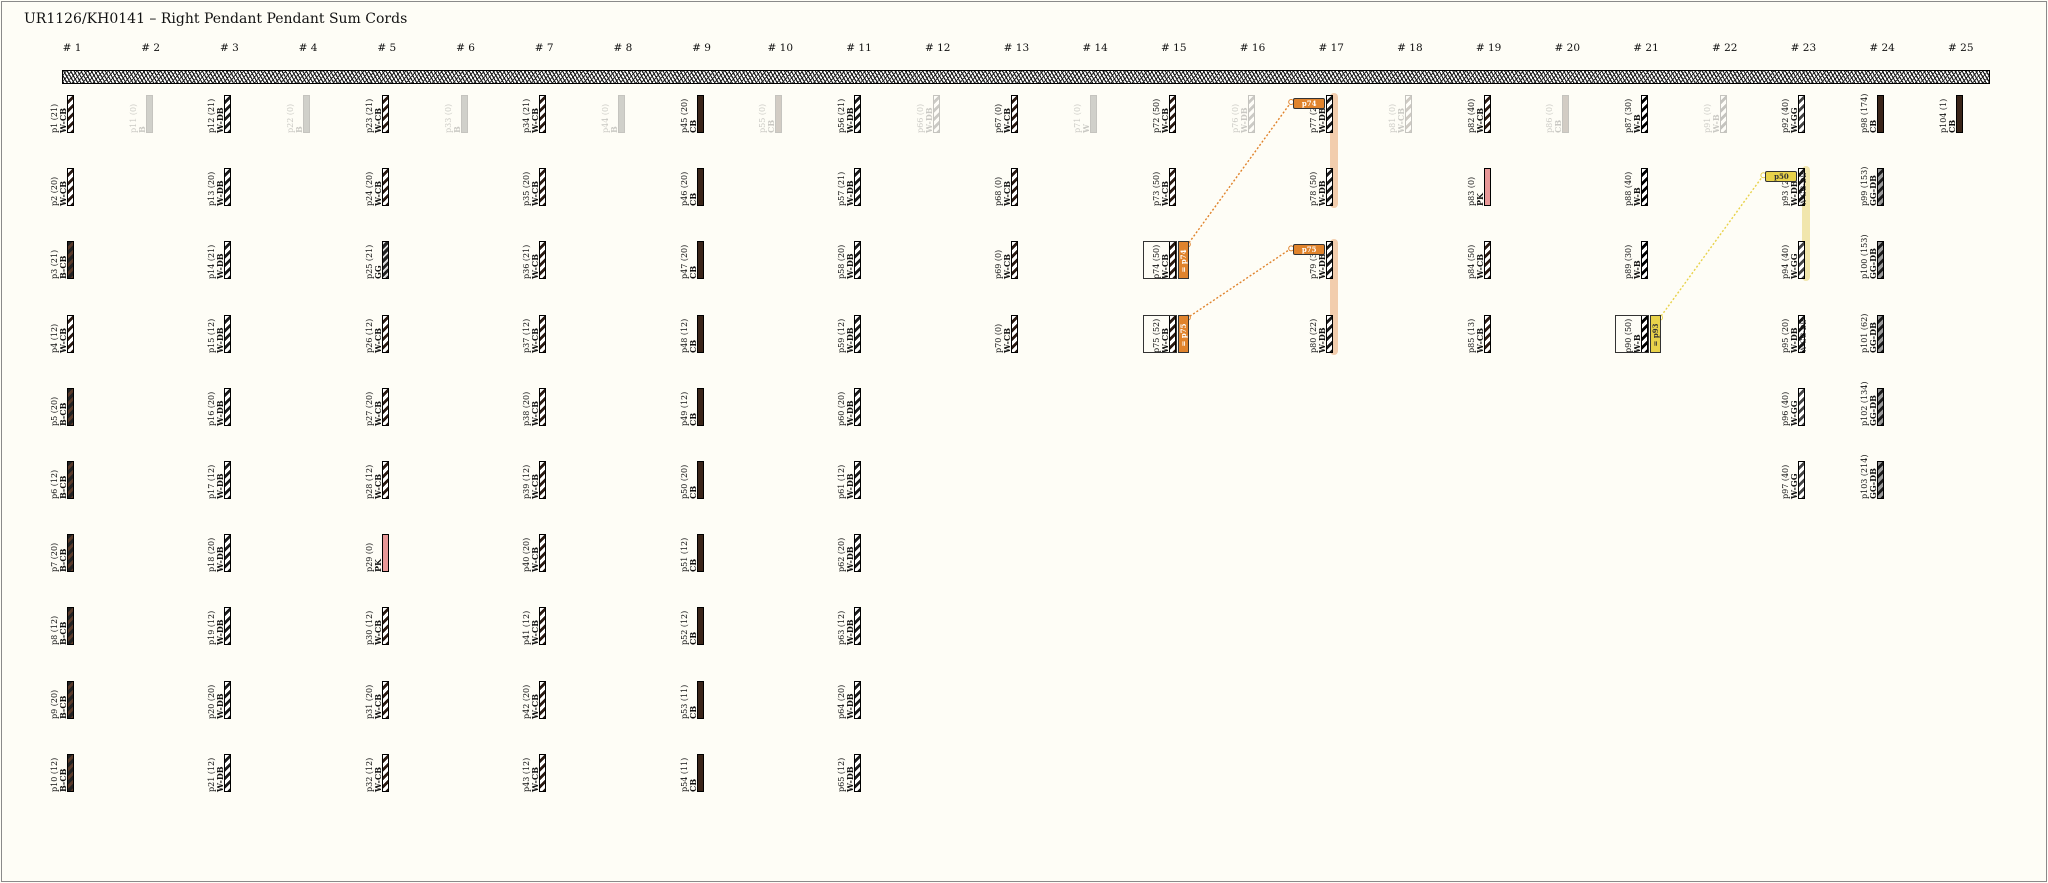  I want to click on pendant-cord: p24 (20) W-CB, so click(384, 188).